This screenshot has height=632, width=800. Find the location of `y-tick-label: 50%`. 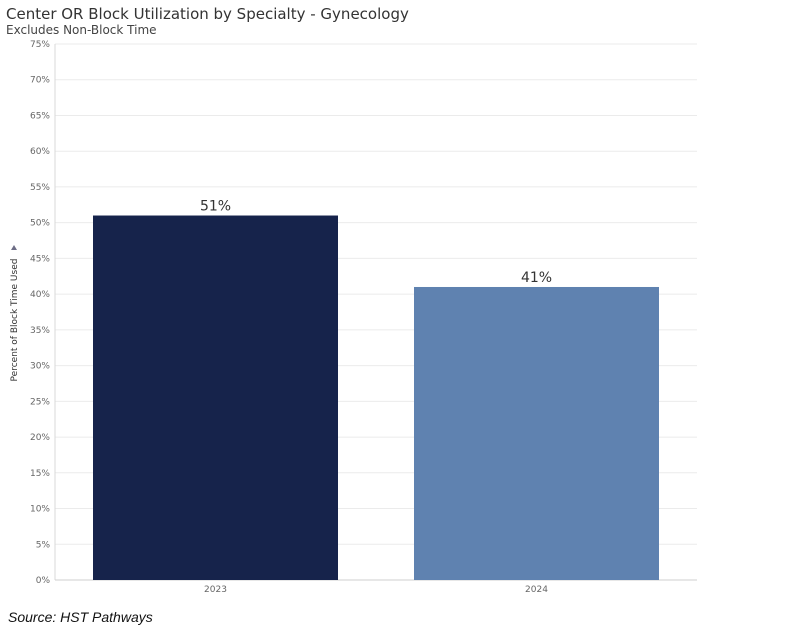

y-tick-label: 50% is located at coordinates (40, 224).